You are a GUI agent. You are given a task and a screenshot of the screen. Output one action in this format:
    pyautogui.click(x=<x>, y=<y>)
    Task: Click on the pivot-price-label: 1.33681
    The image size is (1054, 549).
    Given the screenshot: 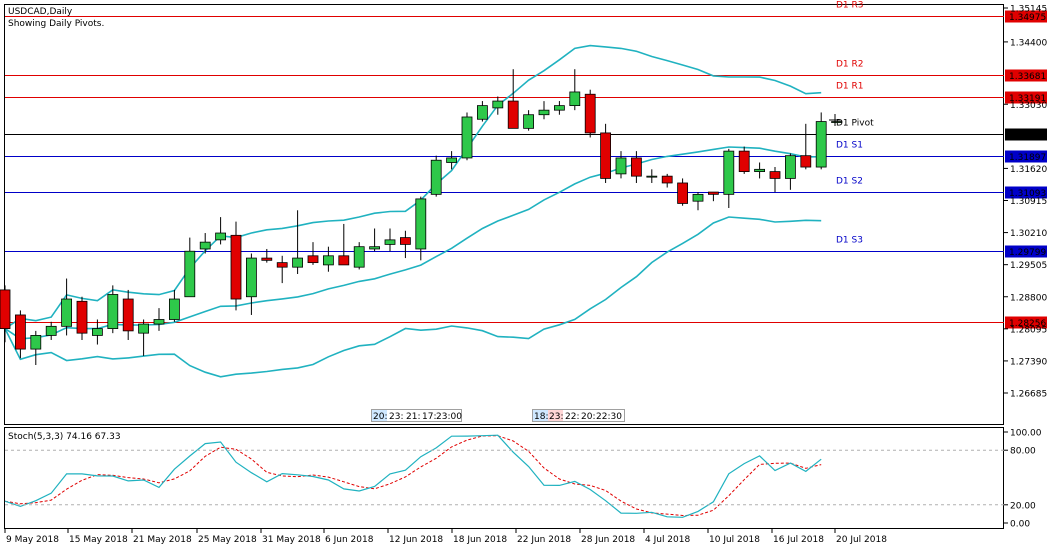 What is the action you would take?
    pyautogui.click(x=1027, y=77)
    